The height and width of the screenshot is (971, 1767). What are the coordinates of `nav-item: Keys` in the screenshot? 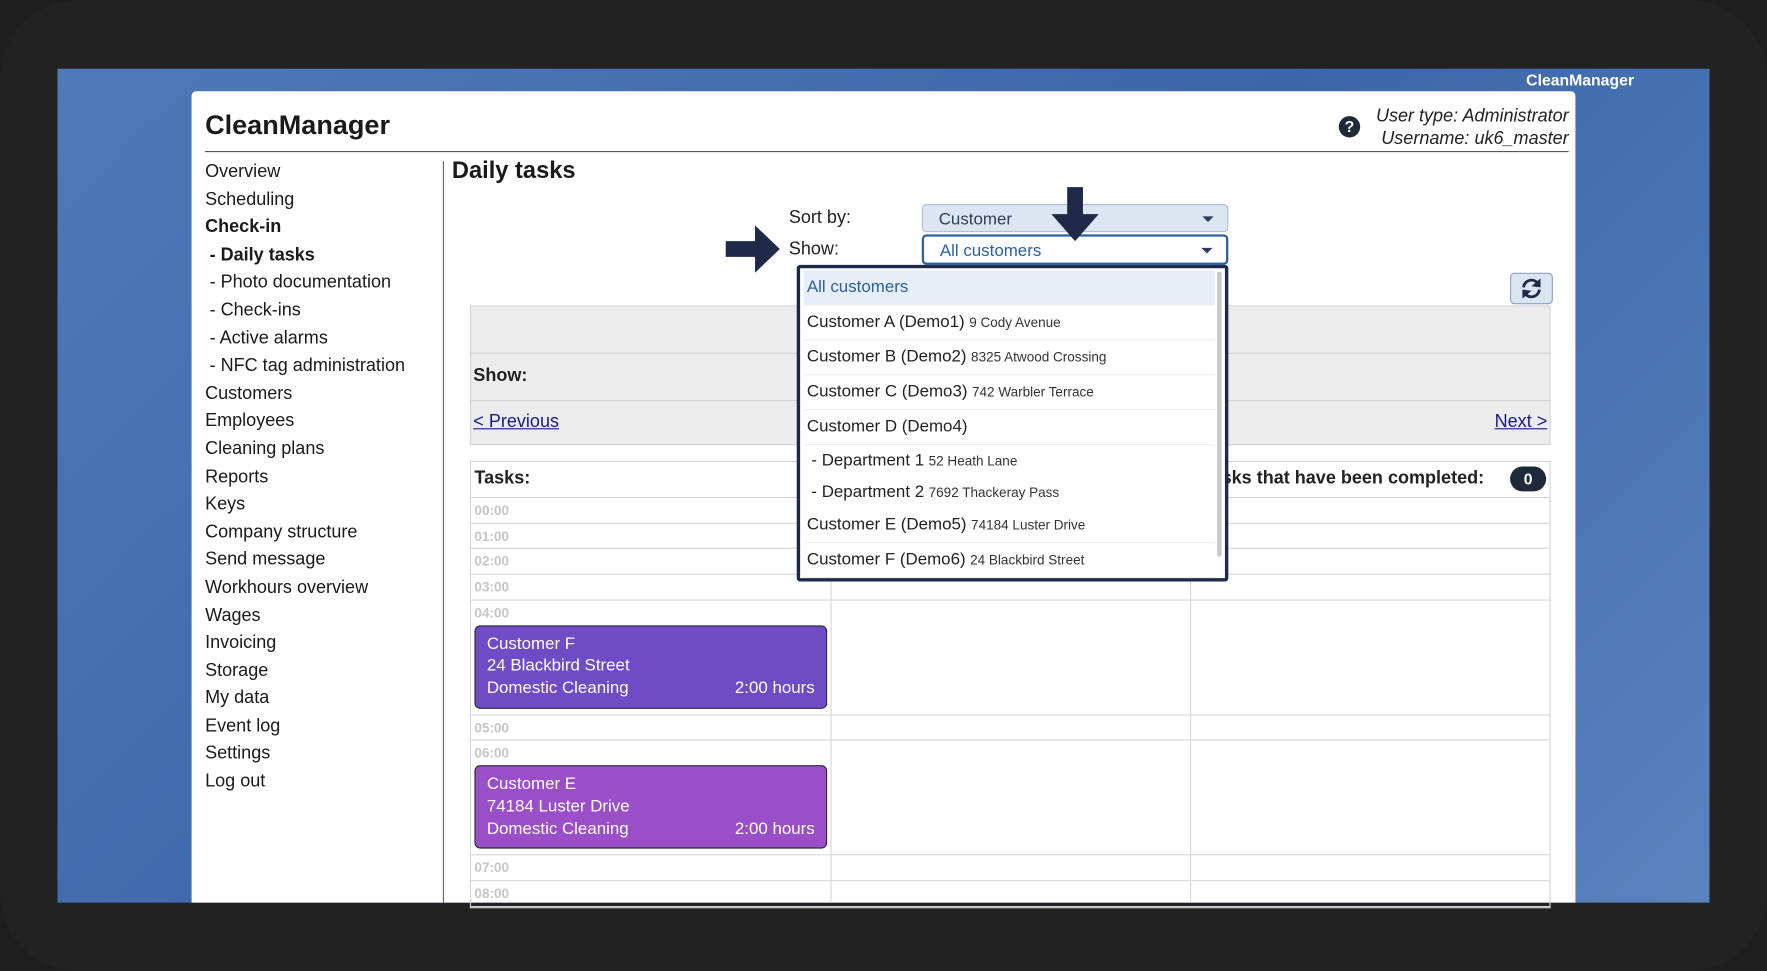 It's located at (225, 504).